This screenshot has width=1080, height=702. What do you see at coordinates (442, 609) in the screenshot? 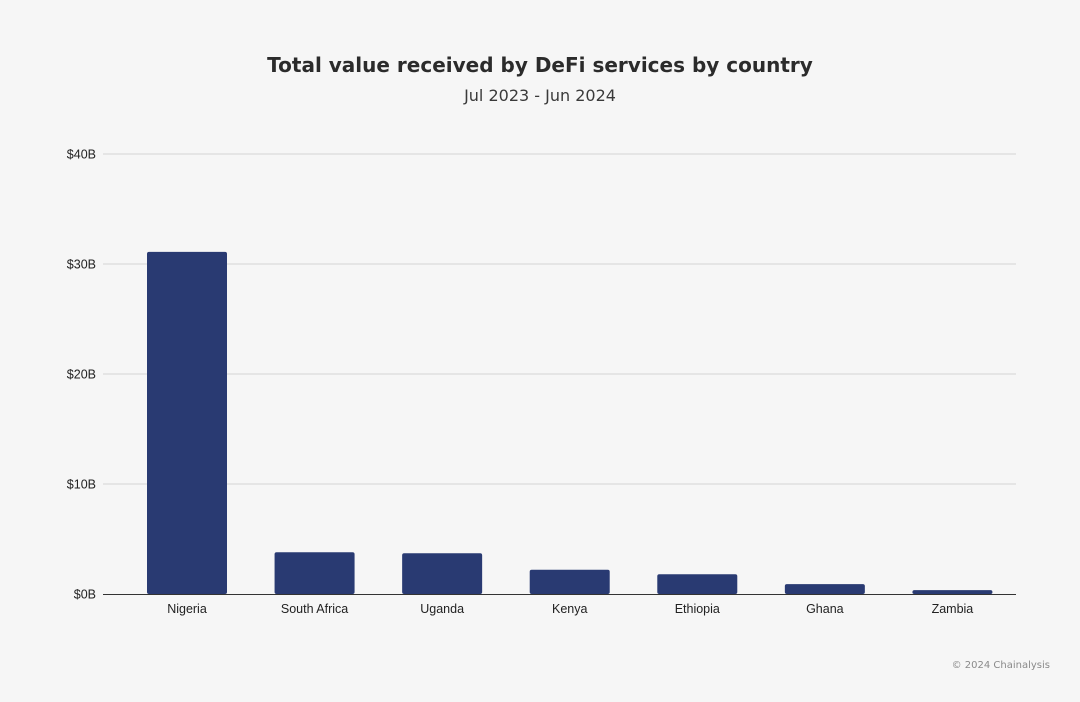
I see `x-tick-label: Uganda` at bounding box center [442, 609].